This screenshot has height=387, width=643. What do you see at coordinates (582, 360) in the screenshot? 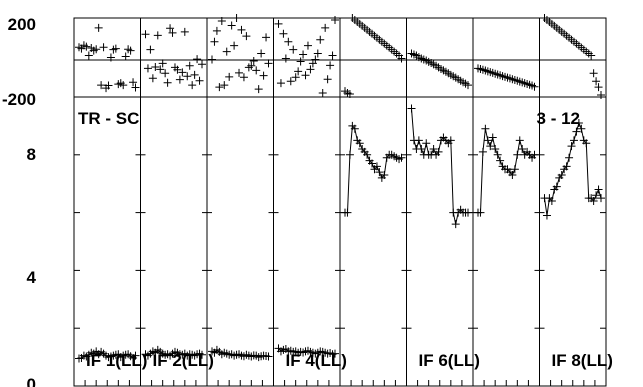
I see `panel-label: IF 8(LL)` at bounding box center [582, 360].